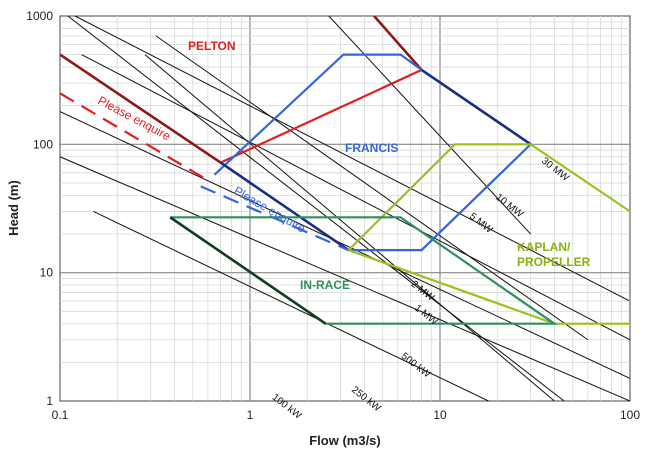 Image resolution: width=650 pixels, height=457 pixels. What do you see at coordinates (371, 148) in the screenshot?
I see `francis-label: FRANCIS` at bounding box center [371, 148].